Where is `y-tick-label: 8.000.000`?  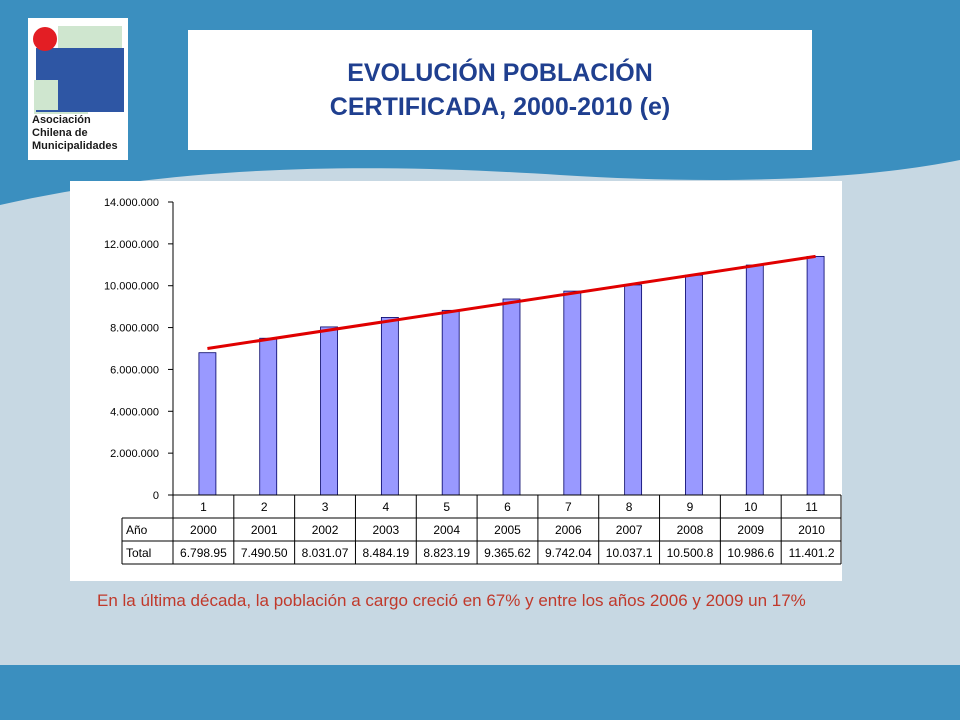
y-tick-label: 8.000.000 is located at coordinates (134, 329).